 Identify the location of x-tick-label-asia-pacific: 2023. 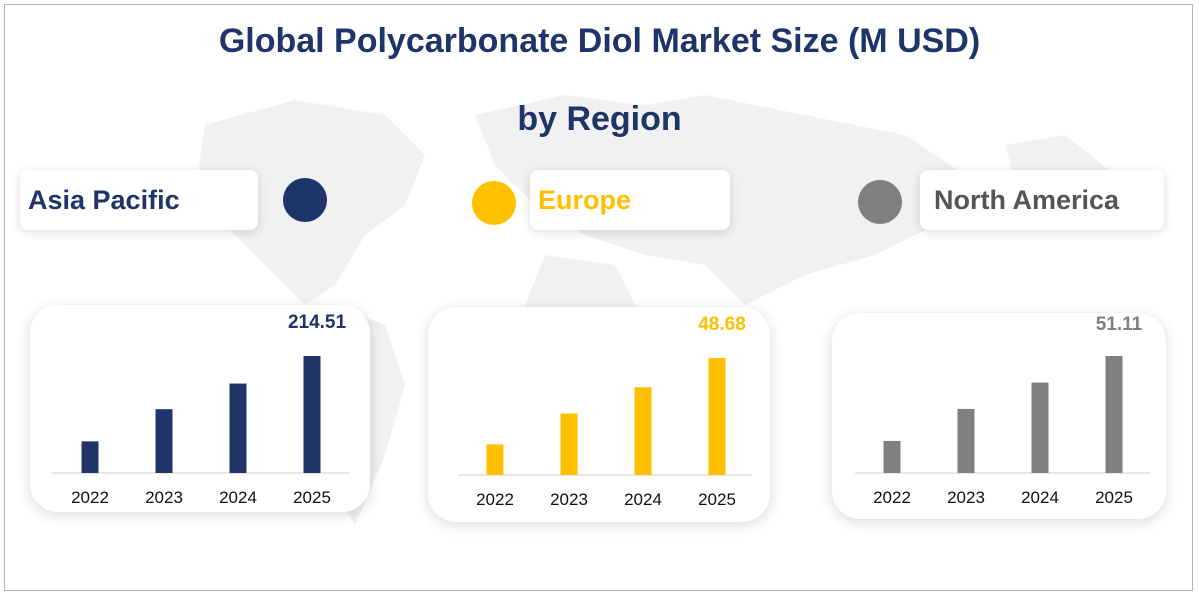
(164, 497).